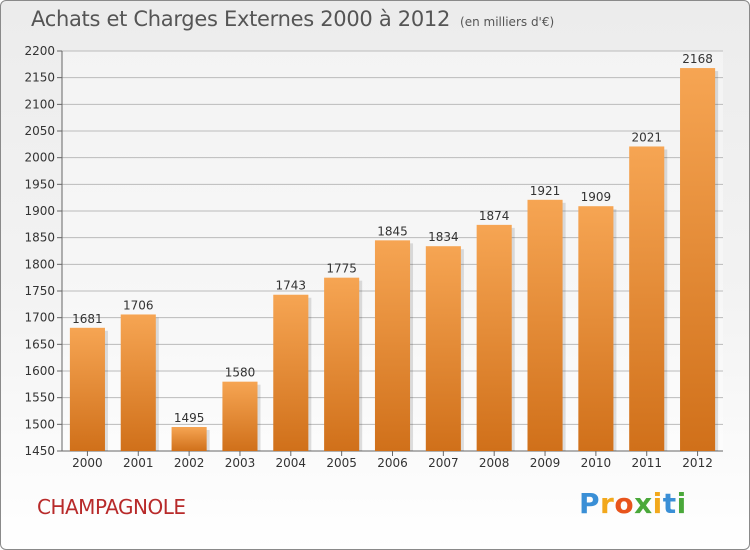  I want to click on bar-value-label: 1743, so click(291, 286).